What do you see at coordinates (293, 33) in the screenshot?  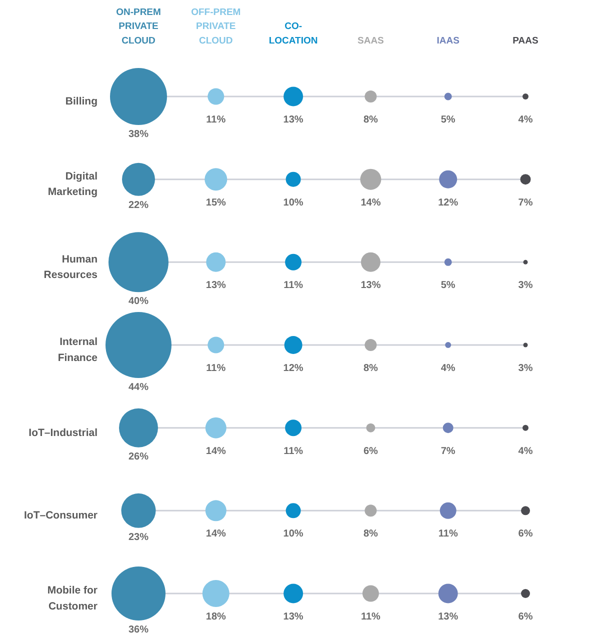 I see `legend-label: CO-LOCATION` at bounding box center [293, 33].